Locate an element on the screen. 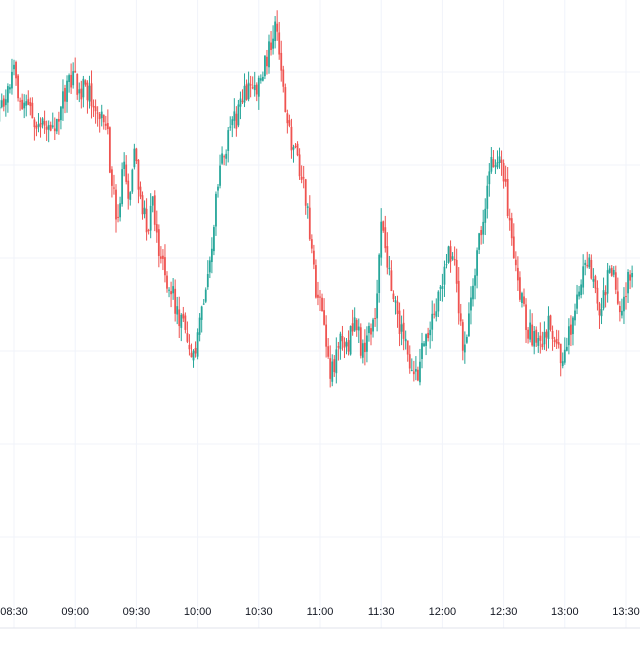 This screenshot has width=640, height=645. time-axis-label: 10:00 is located at coordinates (198, 612).